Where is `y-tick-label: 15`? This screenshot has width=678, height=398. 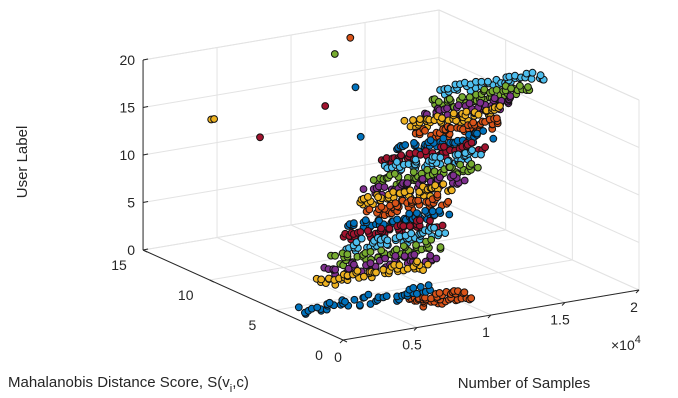
y-tick-label: 15 is located at coordinates (119, 265).